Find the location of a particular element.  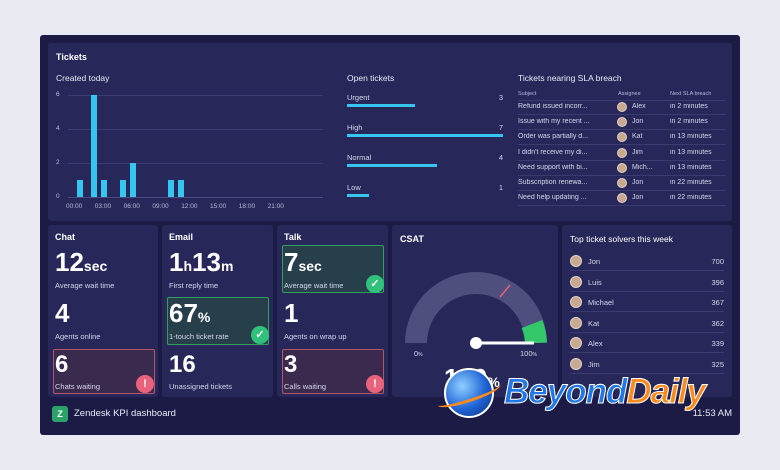

y-tick-2: 2 is located at coordinates (58, 162).